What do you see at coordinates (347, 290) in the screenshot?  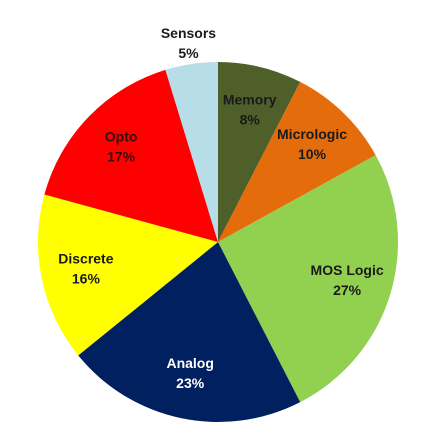 I see `value-label: 27%` at bounding box center [347, 290].